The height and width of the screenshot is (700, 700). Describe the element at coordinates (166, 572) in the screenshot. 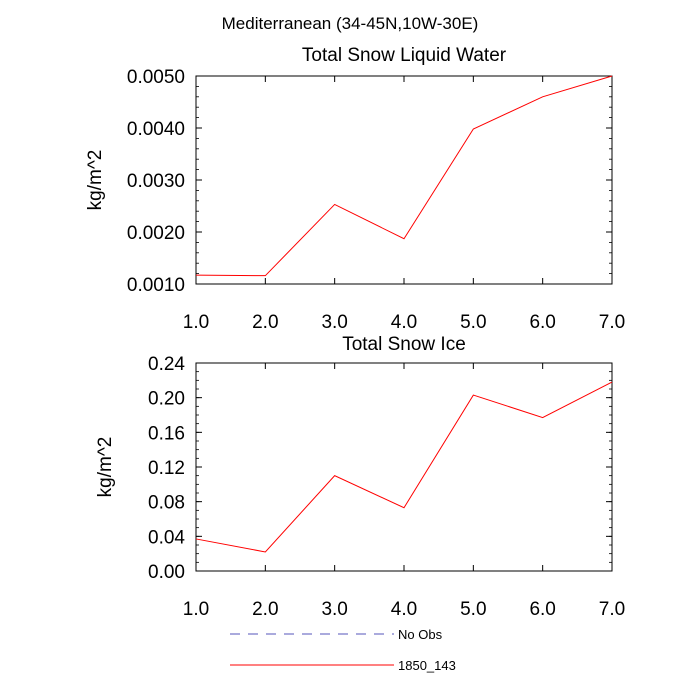

I see `y-tick-label: 0.00` at that location.